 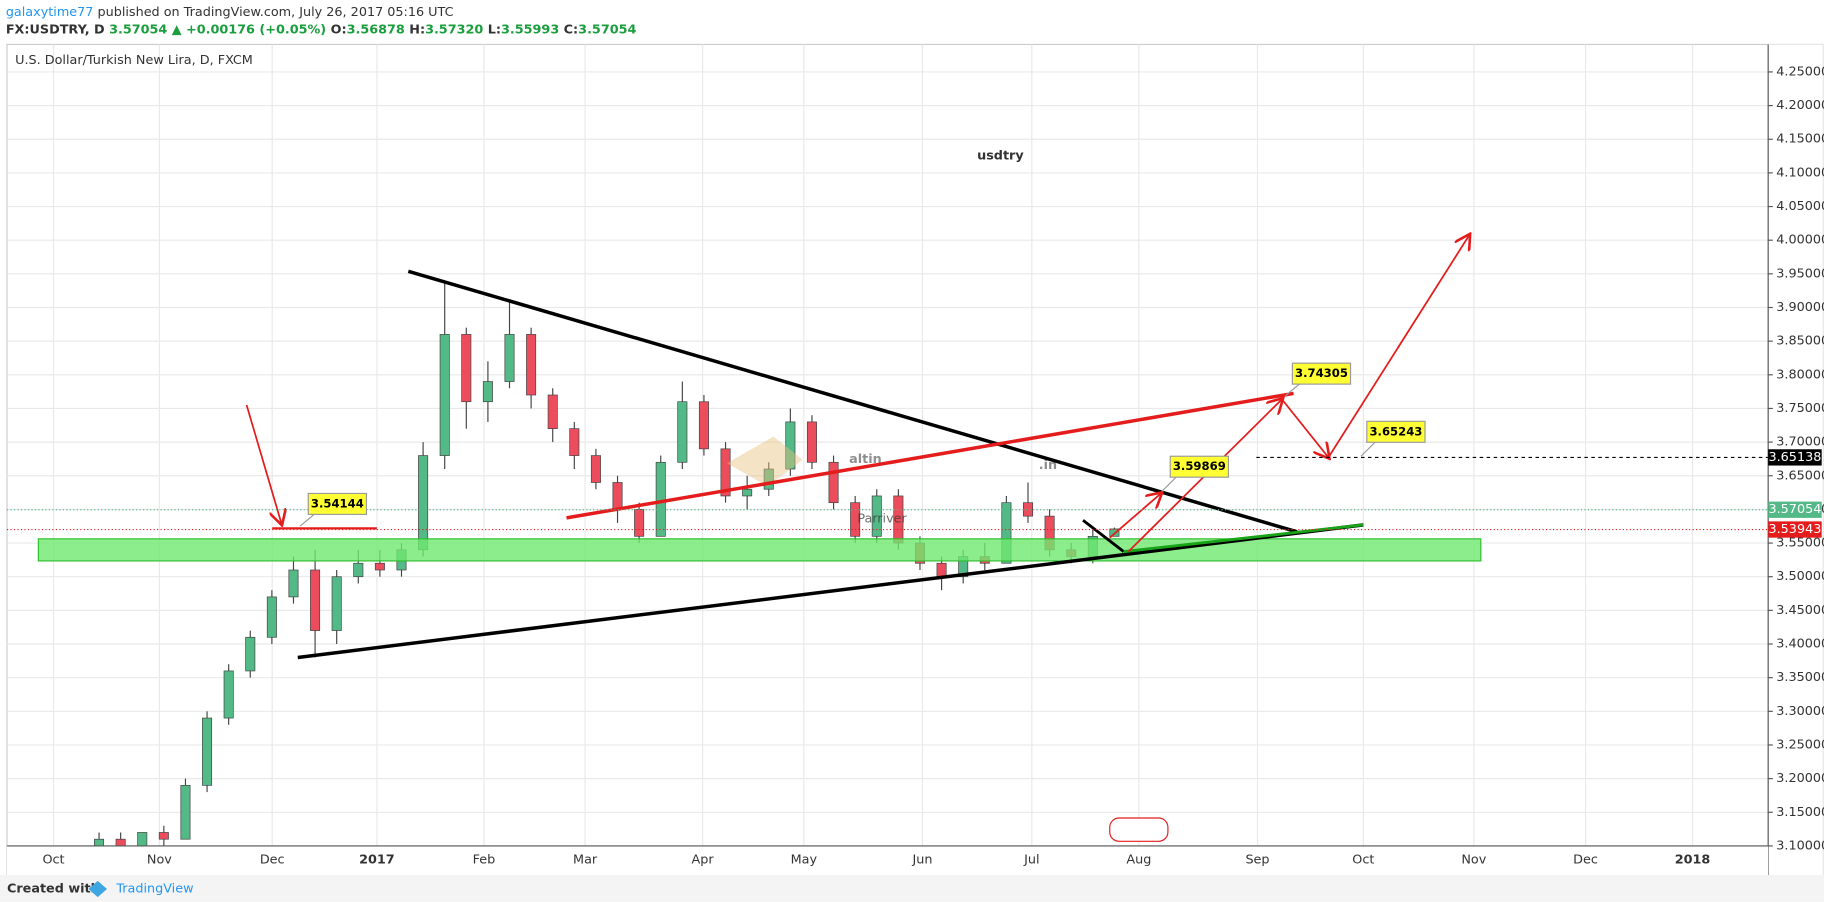 What do you see at coordinates (1800, 475) in the screenshot?
I see `y-tick-label: 3.65000` at bounding box center [1800, 475].